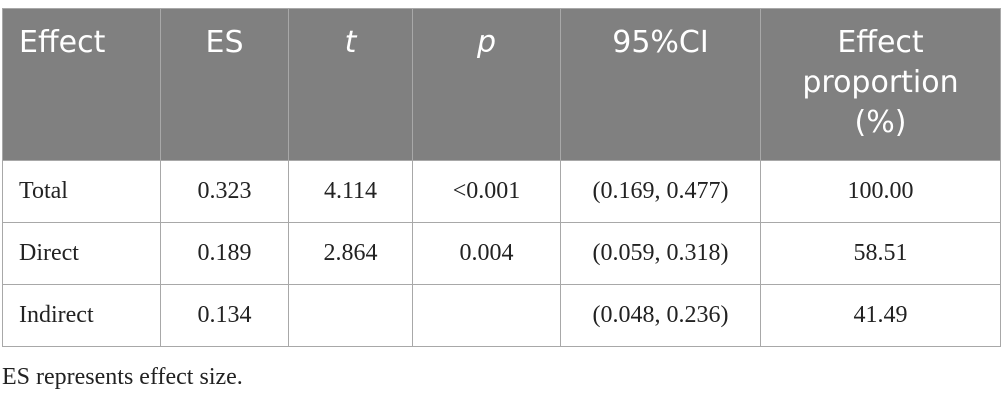 Image resolution: width=1004 pixels, height=401 pixels. Describe the element at coordinates (350, 315) in the screenshot. I see `cell-t` at that location.